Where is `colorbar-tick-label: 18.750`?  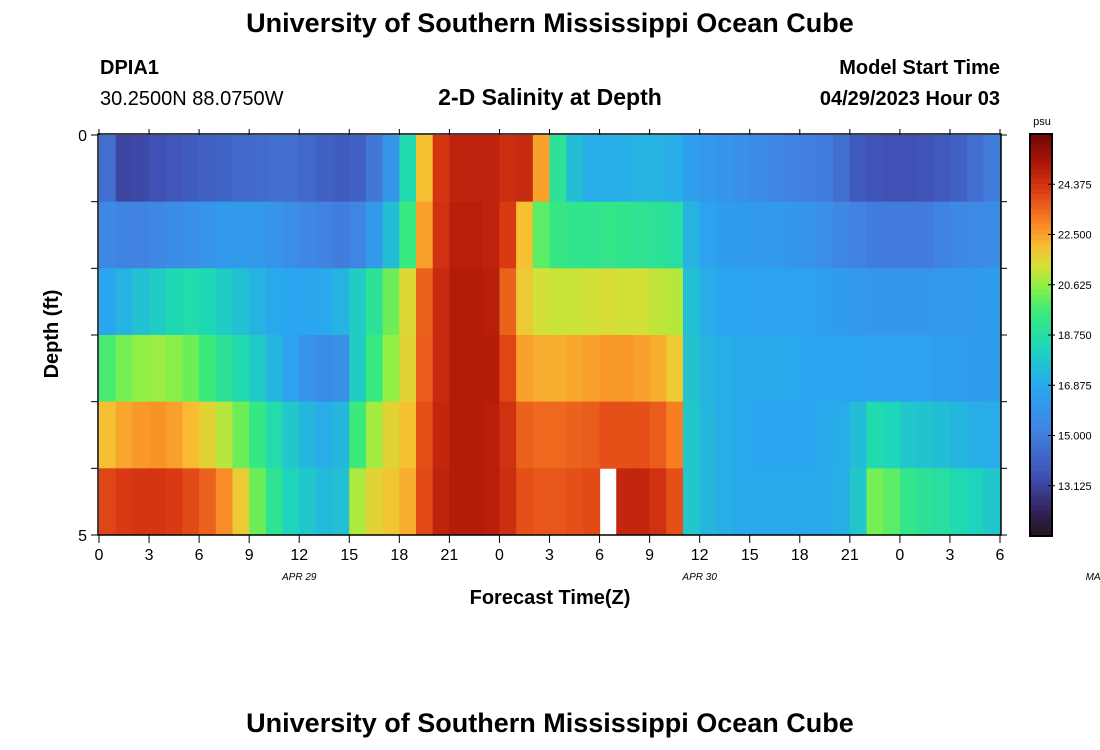
colorbar-tick-label: 18.750 is located at coordinates (1075, 336).